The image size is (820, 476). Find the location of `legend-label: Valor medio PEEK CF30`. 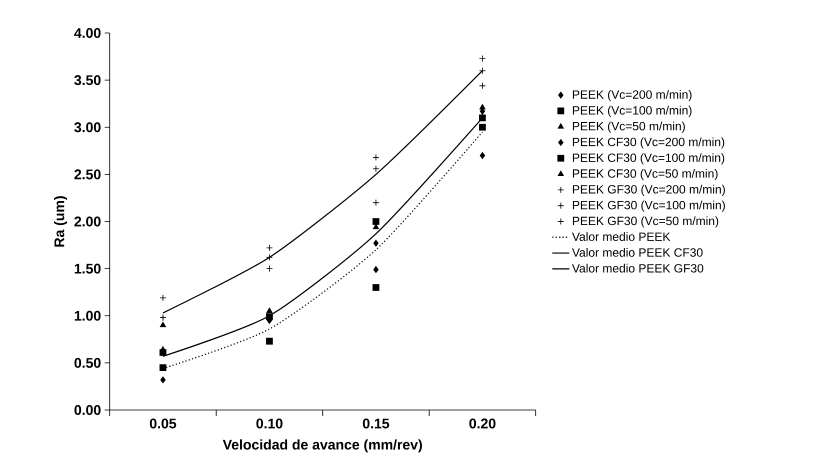

legend-label: Valor medio PEEK CF30 is located at coordinates (637, 252).